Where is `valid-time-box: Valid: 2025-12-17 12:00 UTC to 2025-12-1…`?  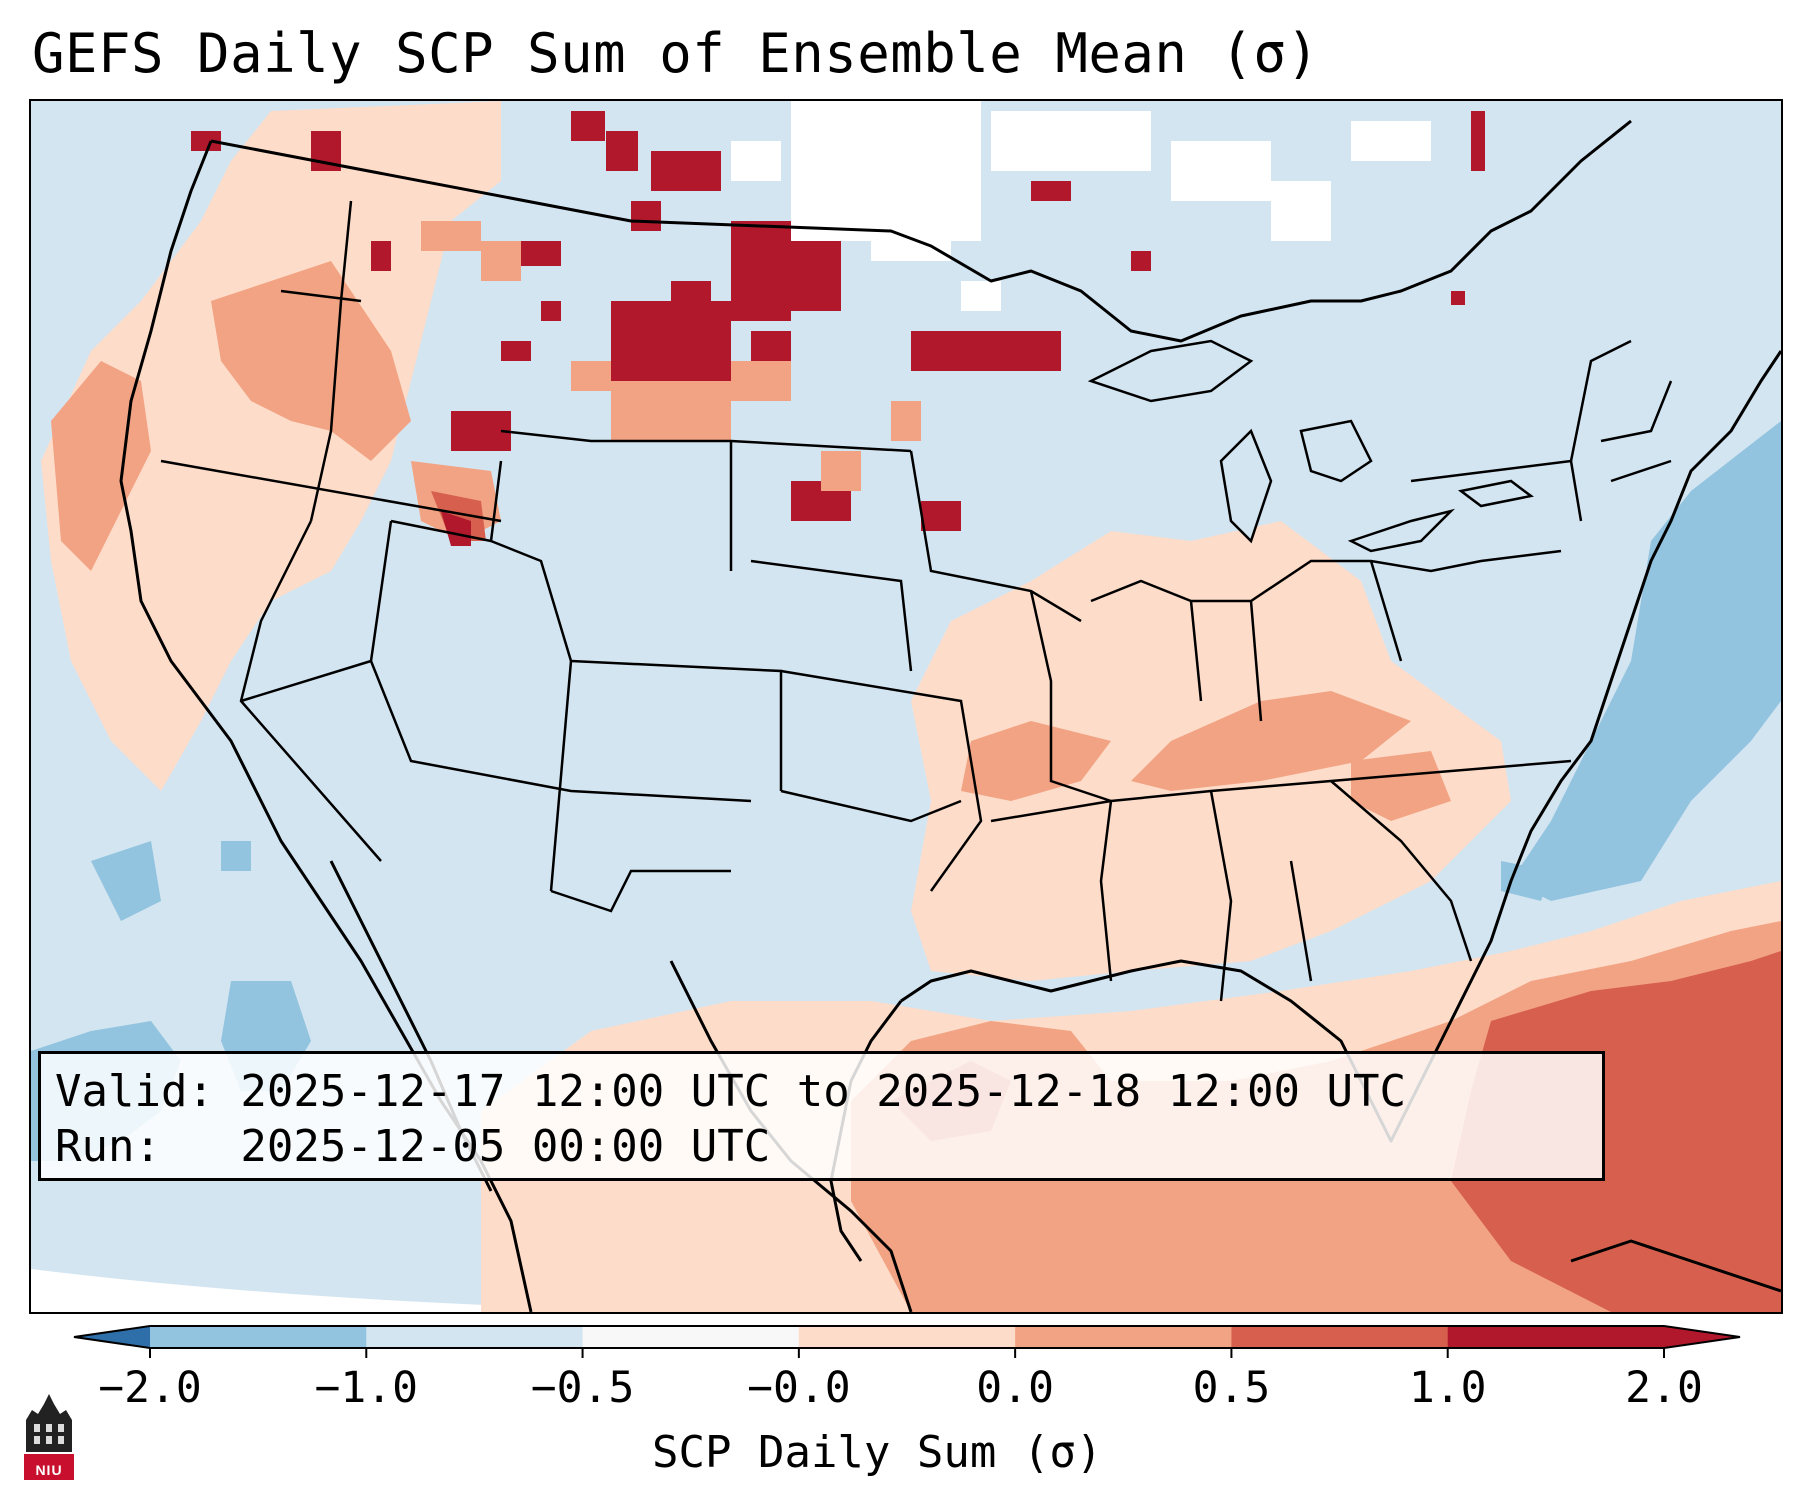 valid-time-box: Valid: 2025-12-17 12:00 UTC to 2025-12-1… is located at coordinates (821, 1116).